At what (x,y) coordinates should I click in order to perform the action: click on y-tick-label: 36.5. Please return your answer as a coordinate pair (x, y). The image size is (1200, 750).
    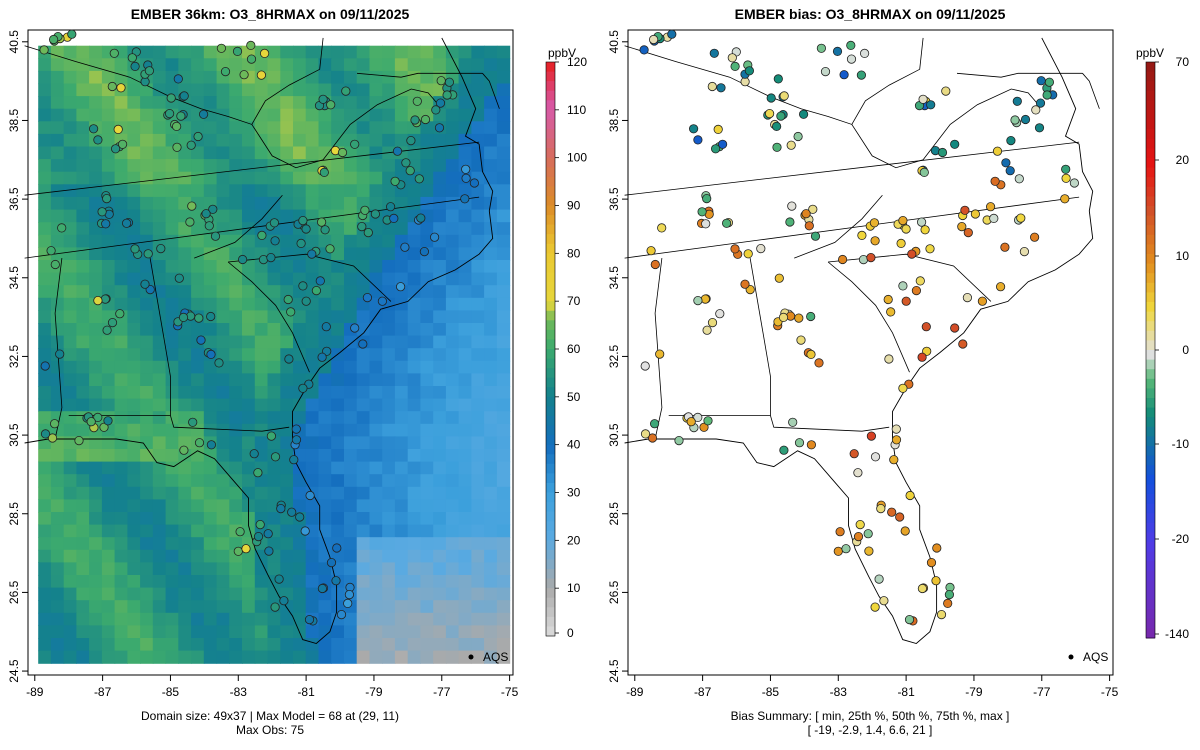
    Looking at the image, I should click on (614, 199).